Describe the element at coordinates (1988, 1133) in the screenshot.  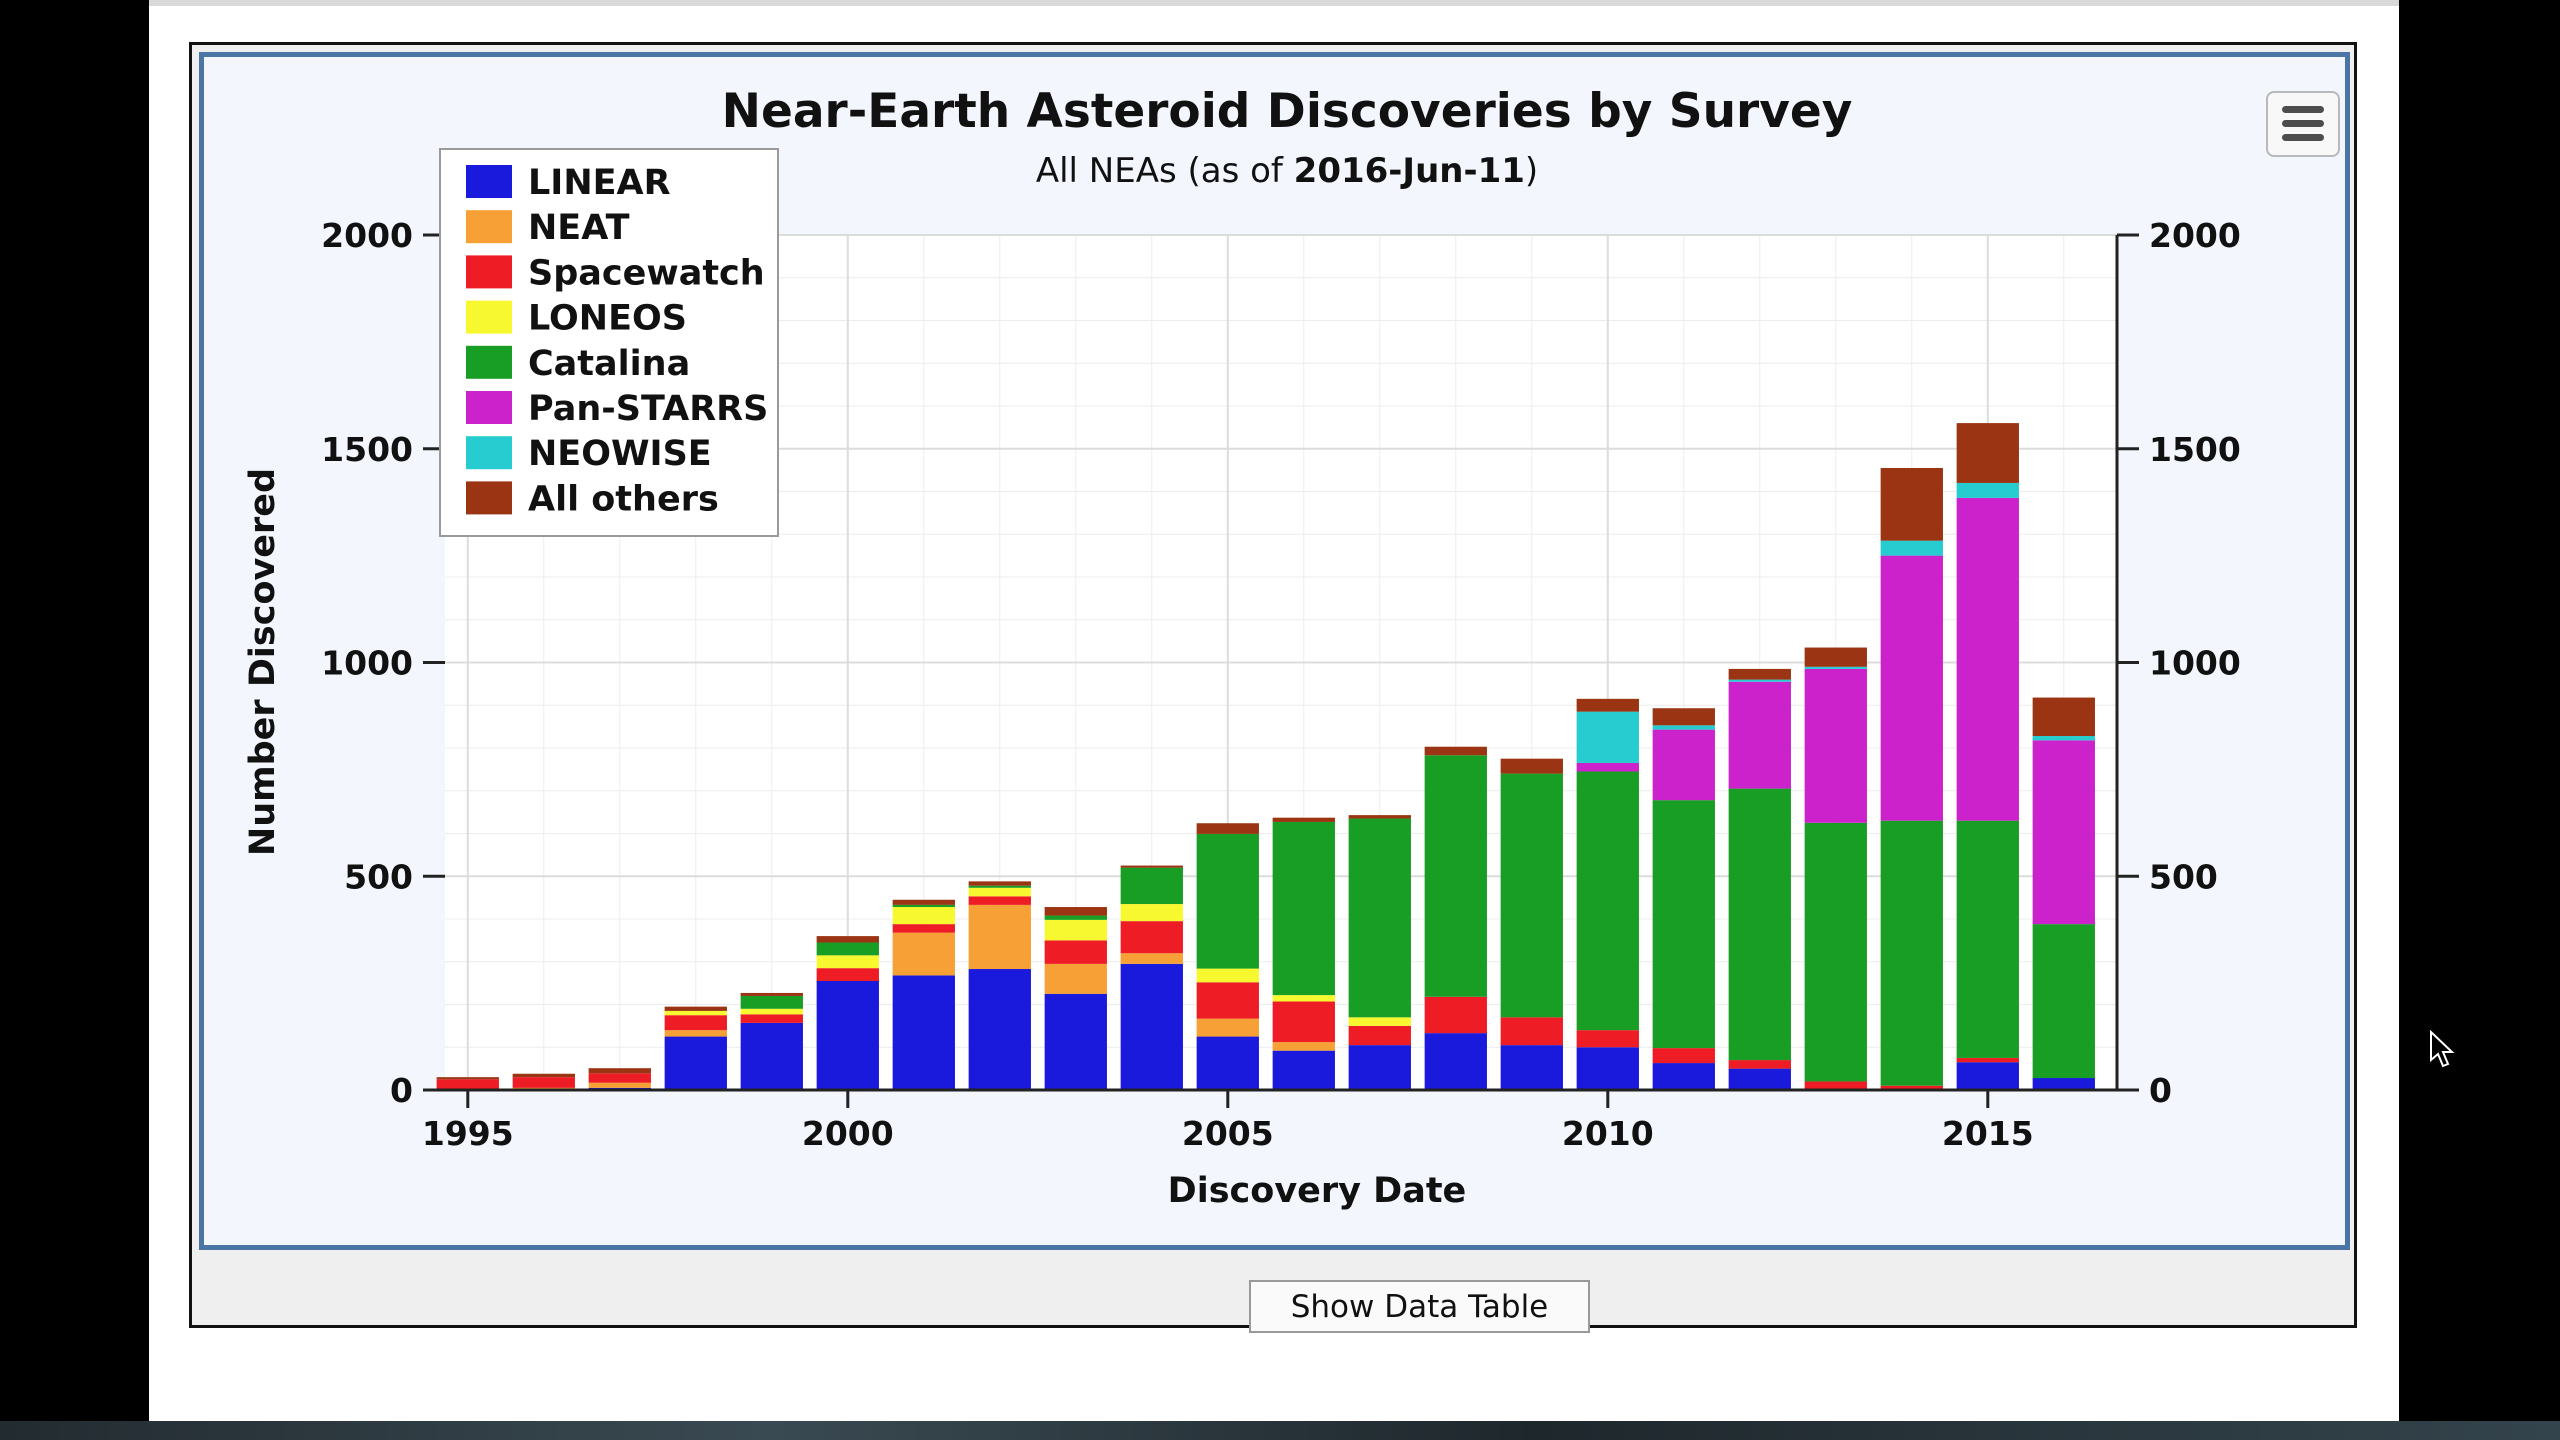
I see `x-tick-label: 2015` at that location.